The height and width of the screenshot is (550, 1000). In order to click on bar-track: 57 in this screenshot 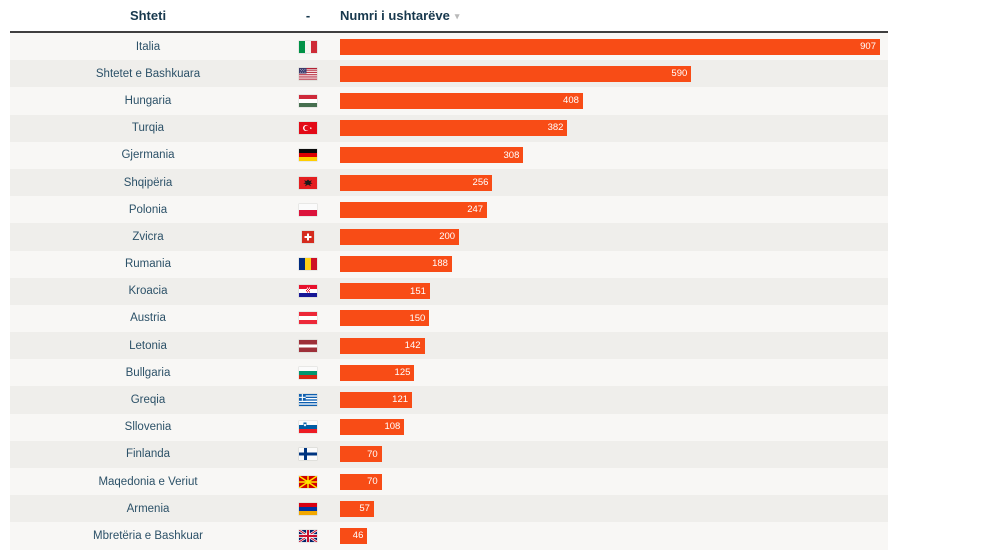, I will do `click(609, 508)`.